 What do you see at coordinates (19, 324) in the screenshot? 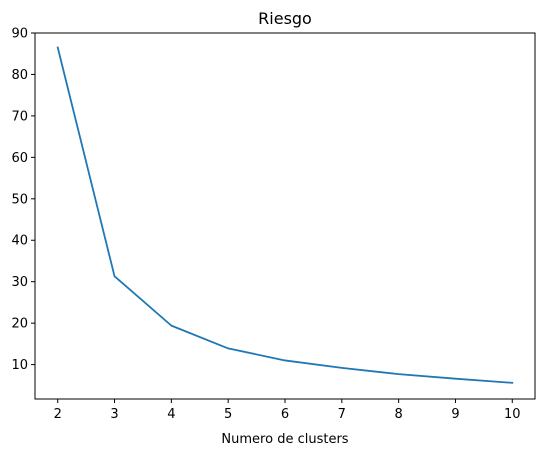
I see `y-tick-label: 20` at bounding box center [19, 324].